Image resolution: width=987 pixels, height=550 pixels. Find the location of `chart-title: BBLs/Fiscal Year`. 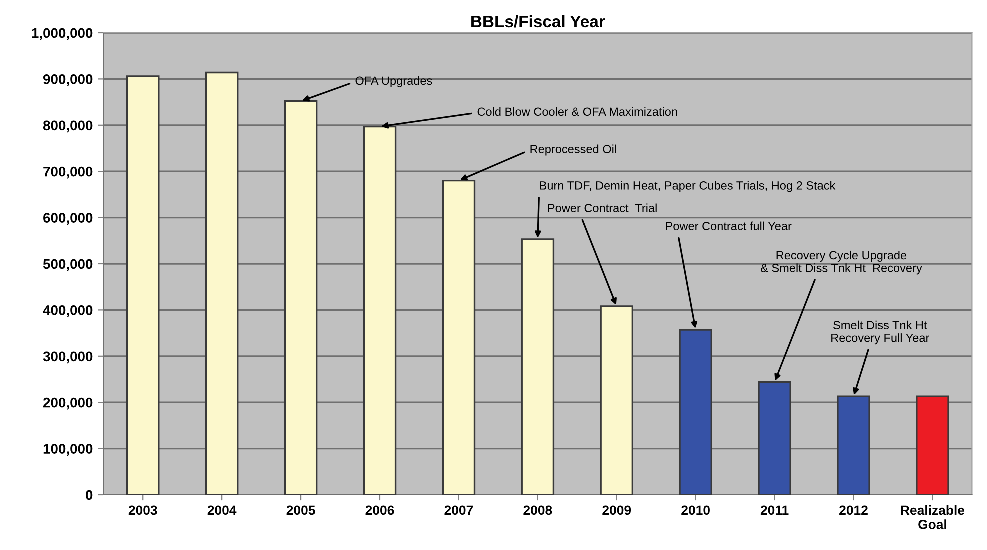

chart-title: BBLs/Fiscal Year is located at coordinates (539, 21).